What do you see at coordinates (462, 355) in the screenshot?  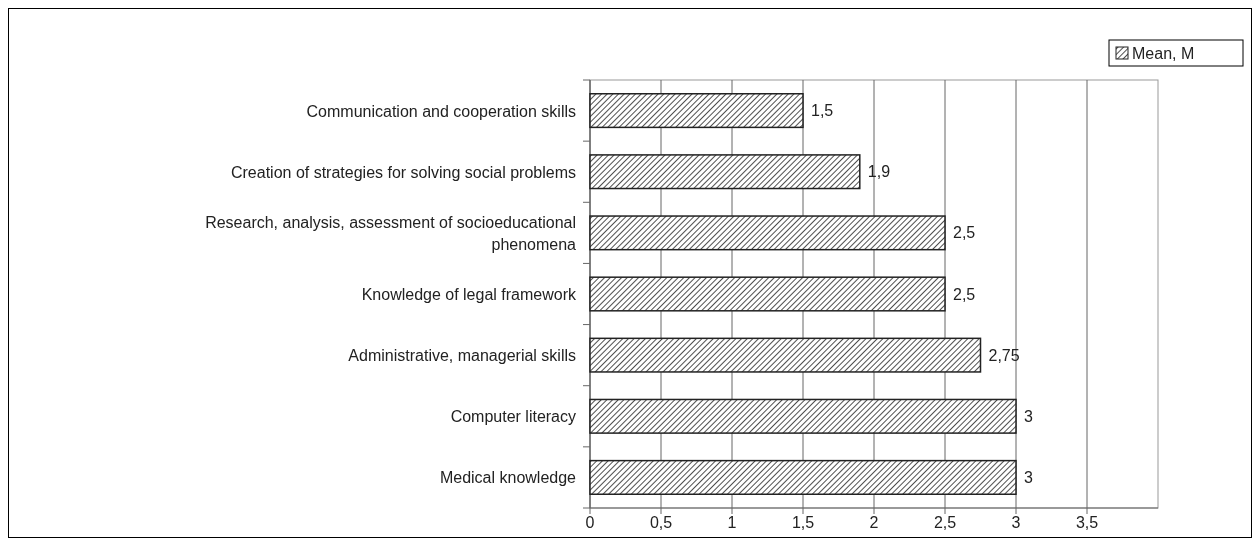 I see `y-tick-label: Administrative, managerial skills` at bounding box center [462, 355].